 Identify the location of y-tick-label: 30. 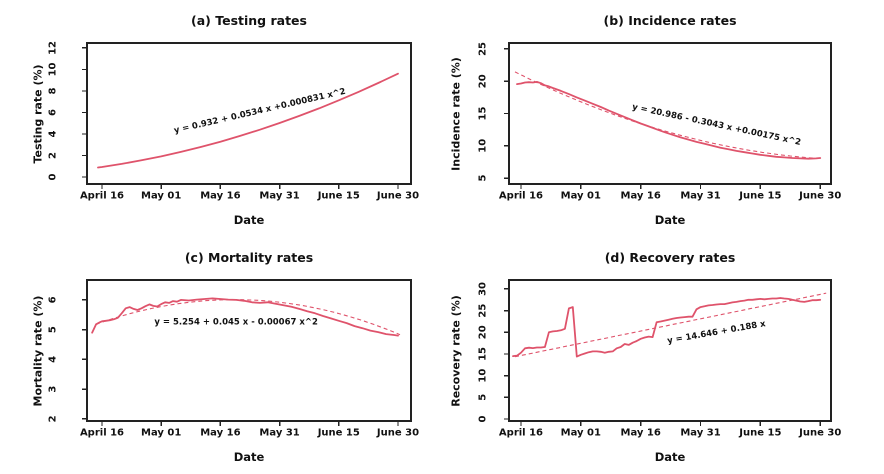
(483, 289).